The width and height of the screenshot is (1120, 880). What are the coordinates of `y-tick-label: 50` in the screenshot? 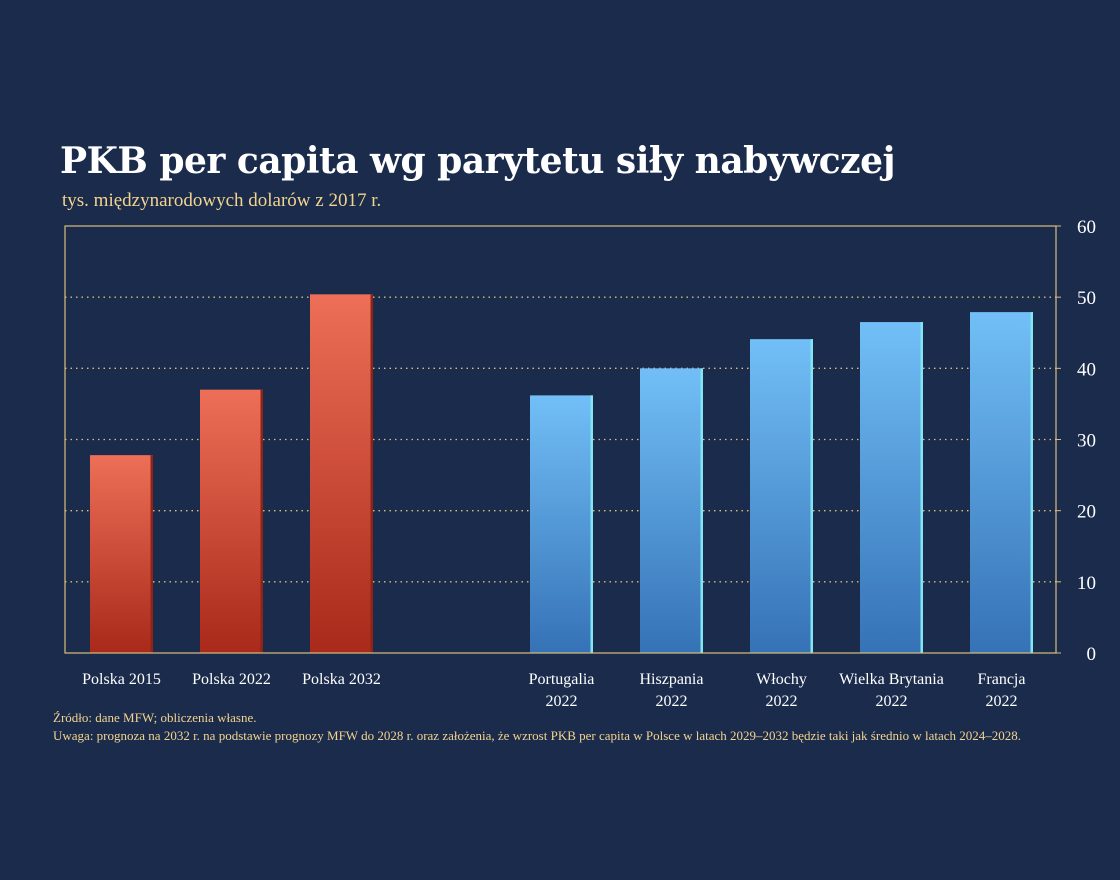 It's located at (1086, 298).